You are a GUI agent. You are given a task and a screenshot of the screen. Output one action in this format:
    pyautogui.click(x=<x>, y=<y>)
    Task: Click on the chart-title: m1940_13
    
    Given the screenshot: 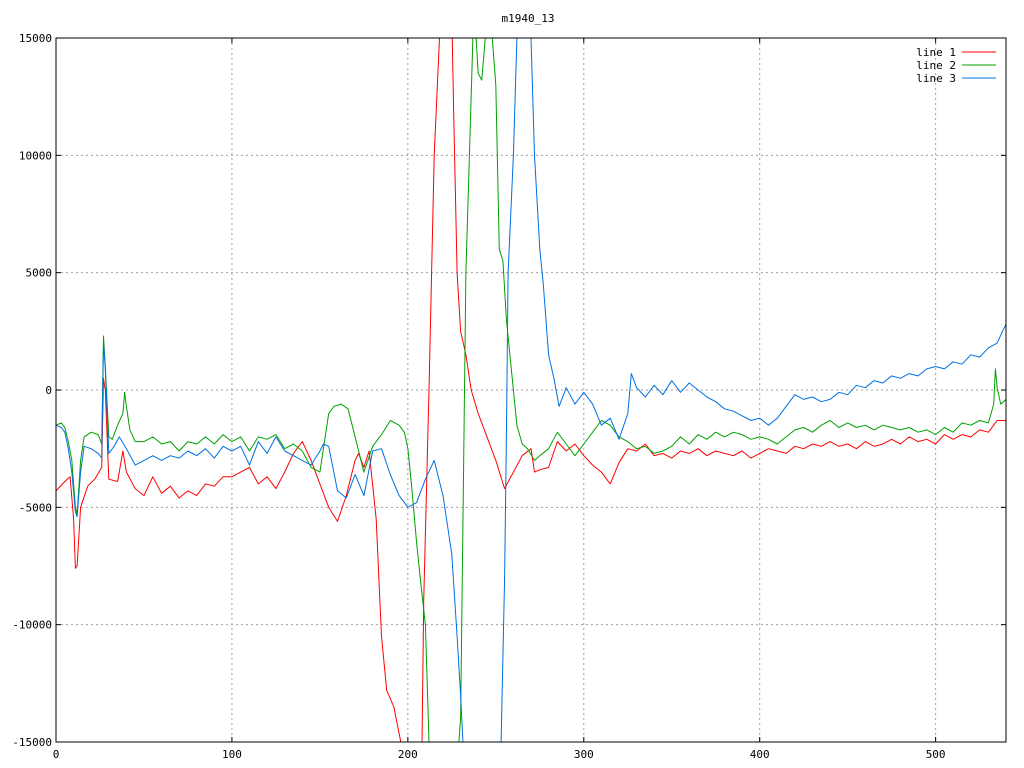 What is the action you would take?
    pyautogui.click(x=528, y=18)
    